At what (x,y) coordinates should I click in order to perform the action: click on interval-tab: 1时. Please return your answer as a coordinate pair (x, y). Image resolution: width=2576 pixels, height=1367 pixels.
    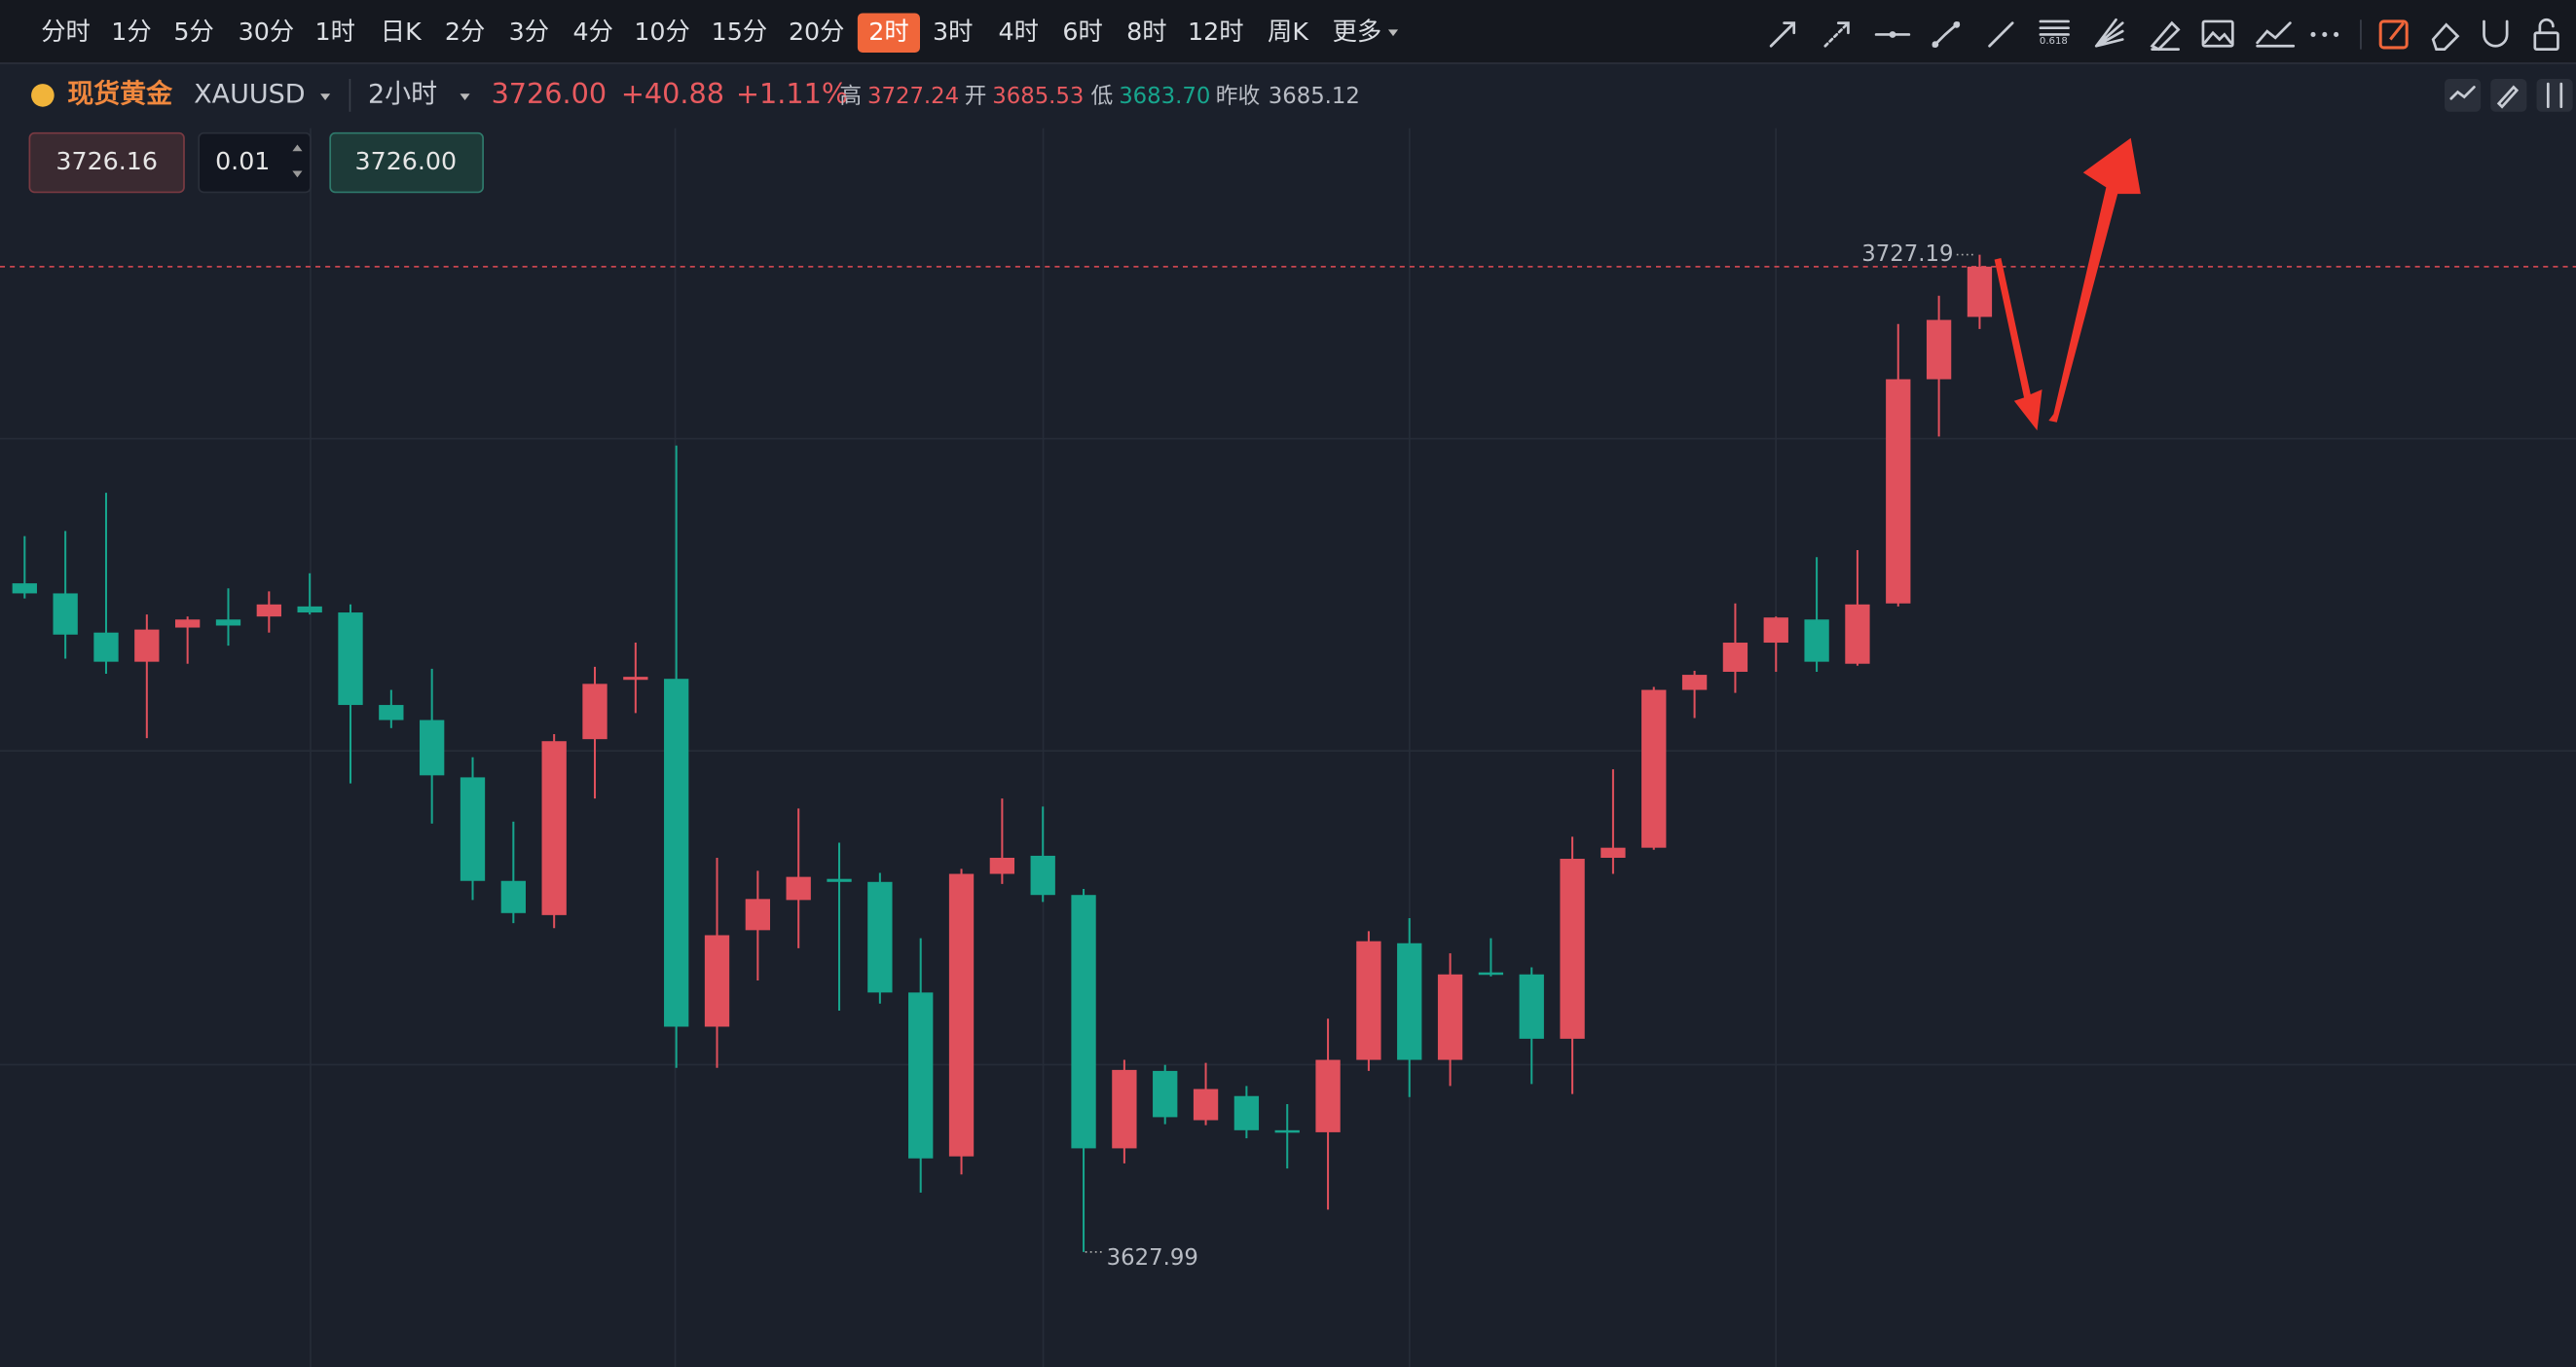
    Looking at the image, I should click on (335, 32).